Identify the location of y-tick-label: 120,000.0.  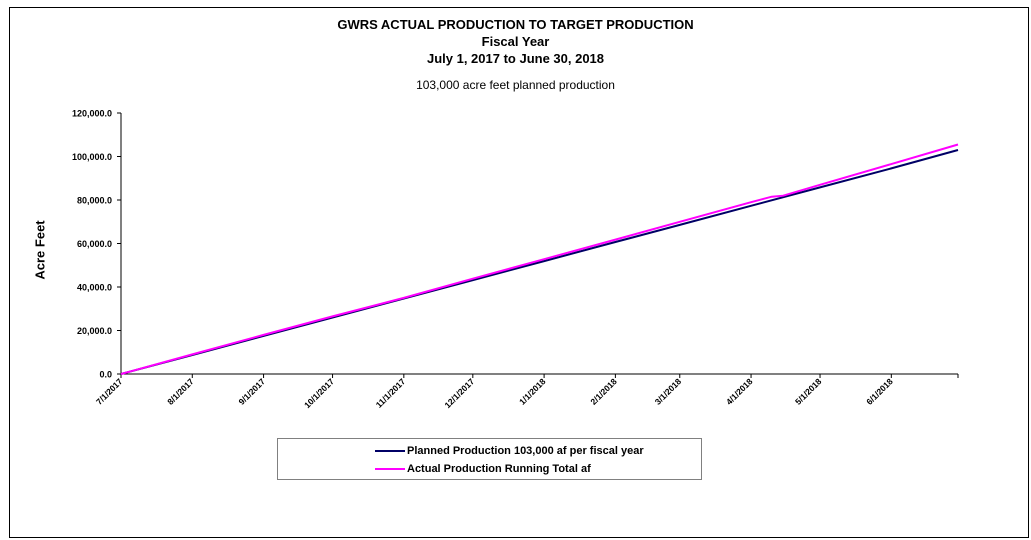
(92, 114).